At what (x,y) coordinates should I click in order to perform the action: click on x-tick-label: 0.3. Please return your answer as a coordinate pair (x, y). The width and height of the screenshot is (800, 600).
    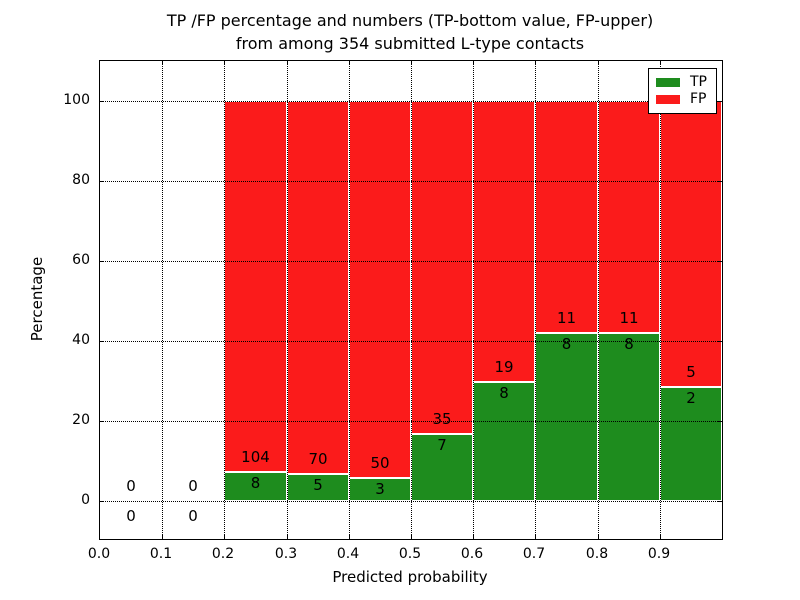
    Looking at the image, I should click on (286, 554).